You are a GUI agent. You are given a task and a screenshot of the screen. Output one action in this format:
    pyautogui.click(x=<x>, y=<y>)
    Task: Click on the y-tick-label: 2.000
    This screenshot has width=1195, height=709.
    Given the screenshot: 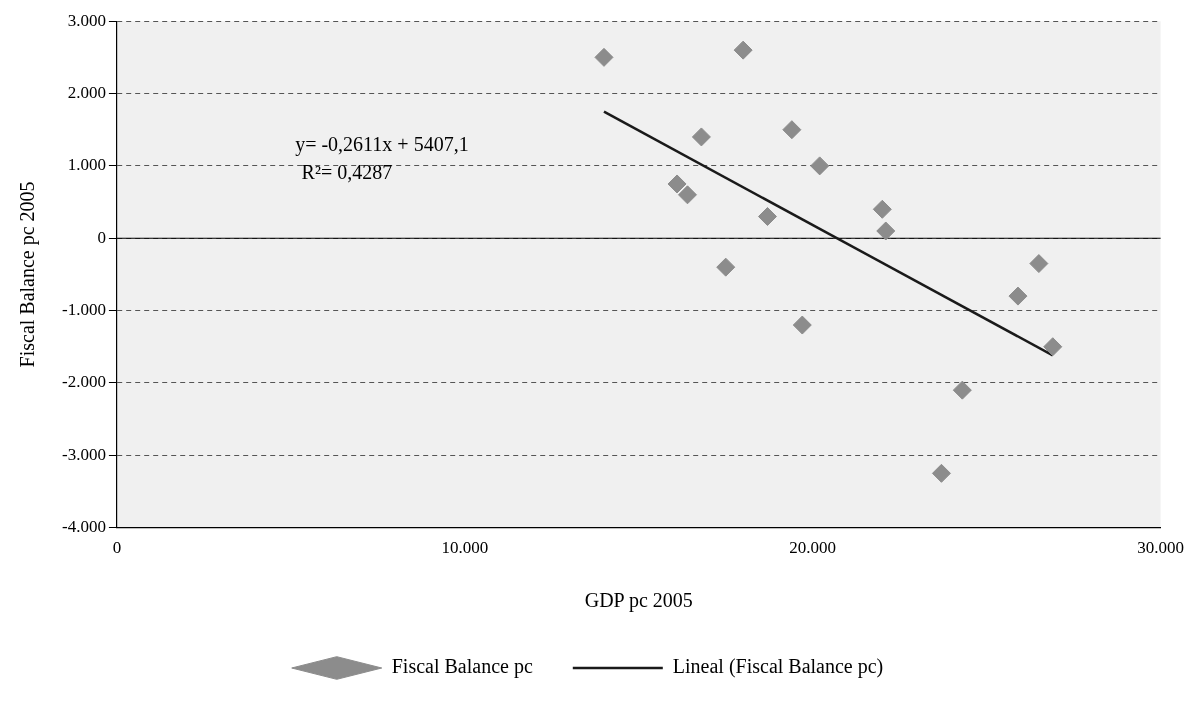 What is the action you would take?
    pyautogui.click(x=86, y=93)
    